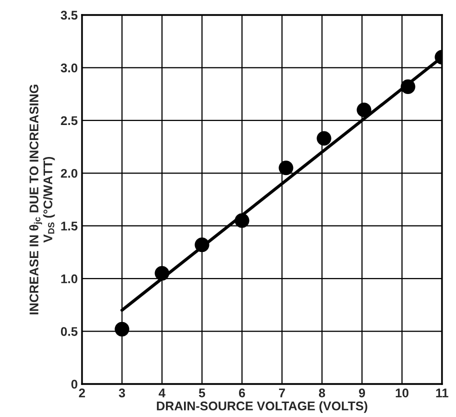 The width and height of the screenshot is (456, 417). What do you see at coordinates (262, 407) in the screenshot?
I see `x-axis-title: DRAIN-SOURCE VOLTAGE (VOLTS)` at bounding box center [262, 407].